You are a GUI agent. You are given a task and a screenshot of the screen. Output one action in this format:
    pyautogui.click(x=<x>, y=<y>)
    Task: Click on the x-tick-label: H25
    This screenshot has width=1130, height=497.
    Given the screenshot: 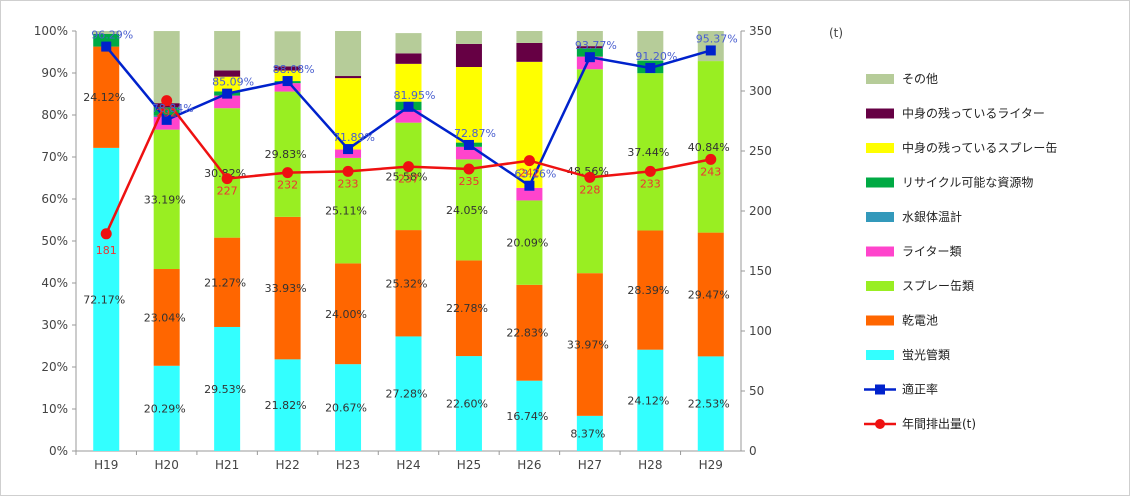 What is the action you would take?
    pyautogui.click(x=469, y=465)
    